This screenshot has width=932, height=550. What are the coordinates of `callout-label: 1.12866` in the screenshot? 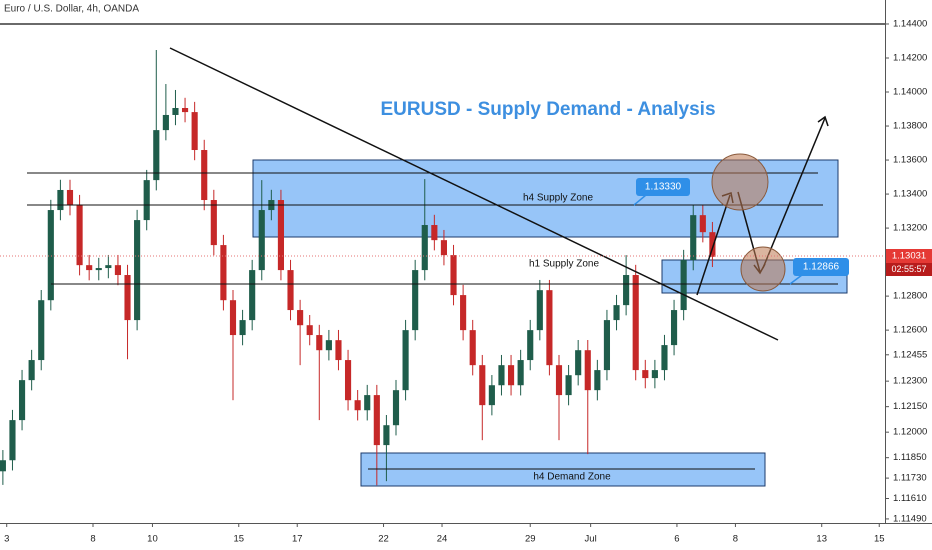 It's located at (821, 267).